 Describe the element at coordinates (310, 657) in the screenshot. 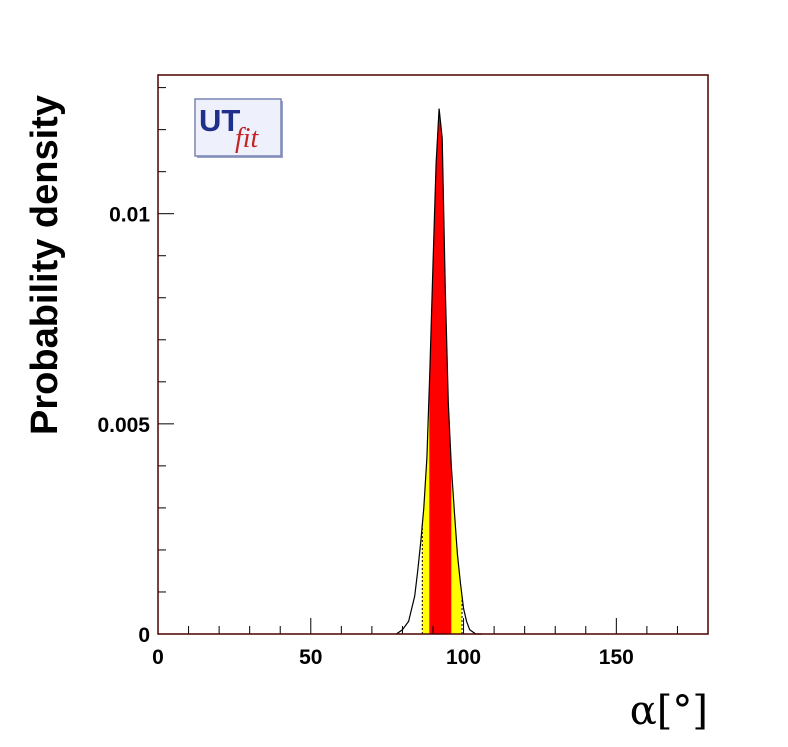

I see `x-tick-label: 50` at that location.